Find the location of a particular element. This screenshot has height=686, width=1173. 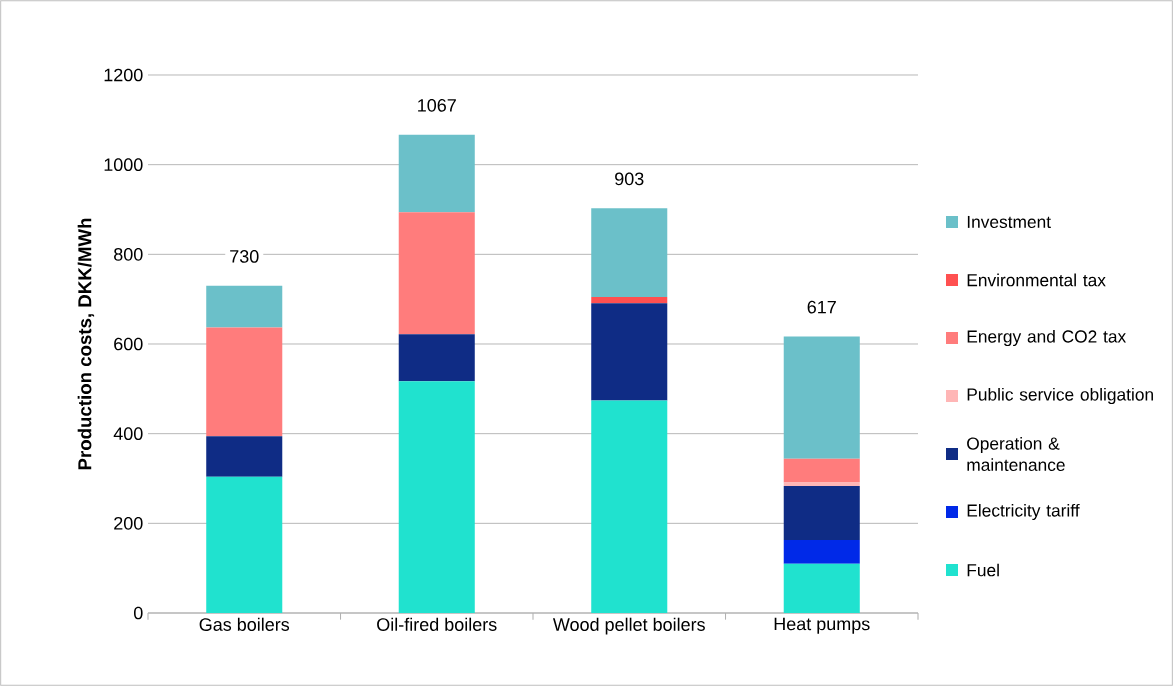

legend-label: Operation & maintenance is located at coordinates (1016, 454).